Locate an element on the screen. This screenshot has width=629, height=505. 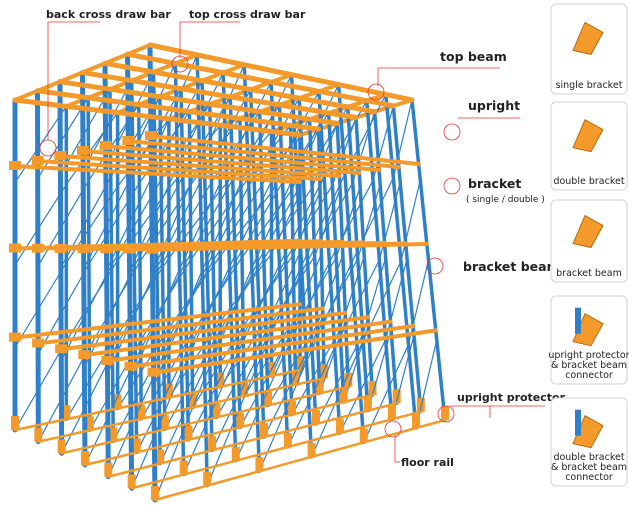
callout-label: top cross draw bar is located at coordinates (247, 14).